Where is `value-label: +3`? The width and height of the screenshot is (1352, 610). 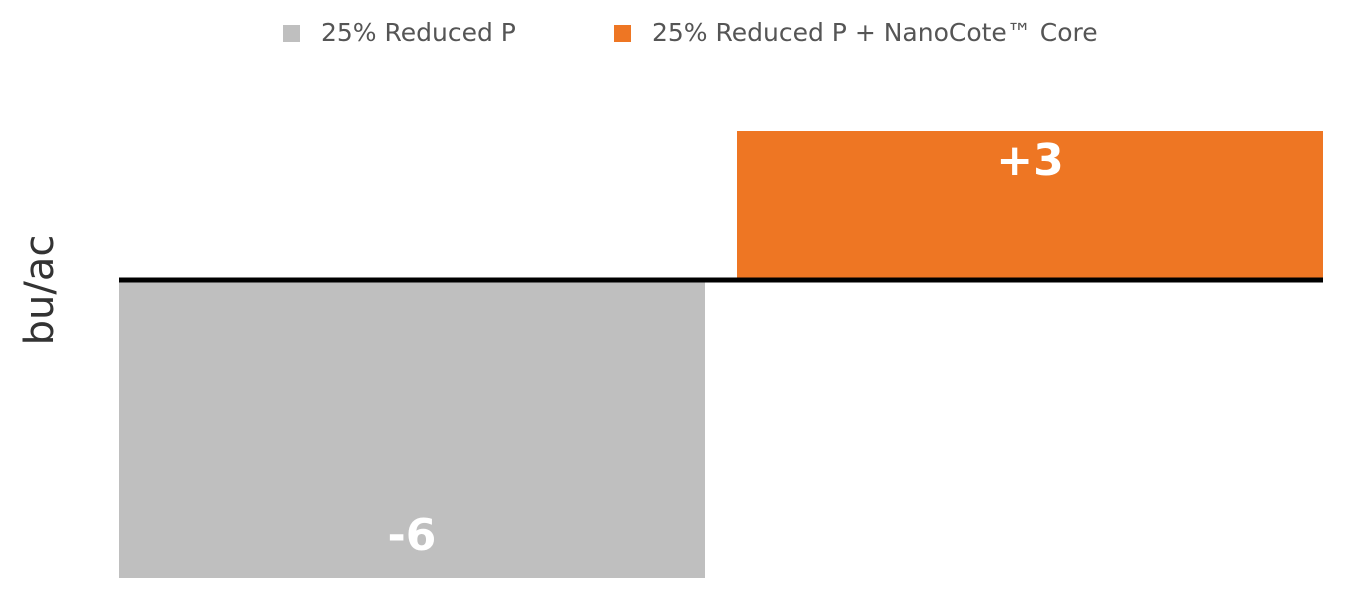 value-label: +3 is located at coordinates (1029, 160).